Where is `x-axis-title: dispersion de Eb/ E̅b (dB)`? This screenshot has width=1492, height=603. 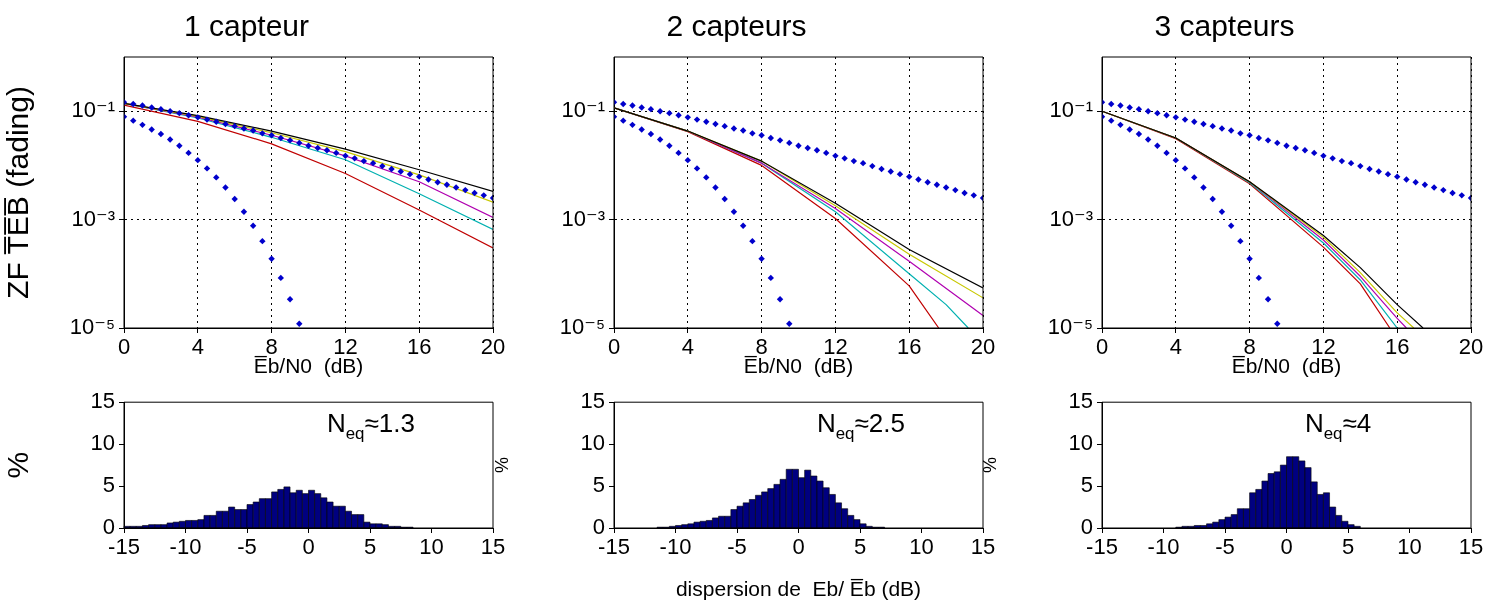 x-axis-title: dispersion de Eb/ E̅b (dB) is located at coordinates (798, 589).